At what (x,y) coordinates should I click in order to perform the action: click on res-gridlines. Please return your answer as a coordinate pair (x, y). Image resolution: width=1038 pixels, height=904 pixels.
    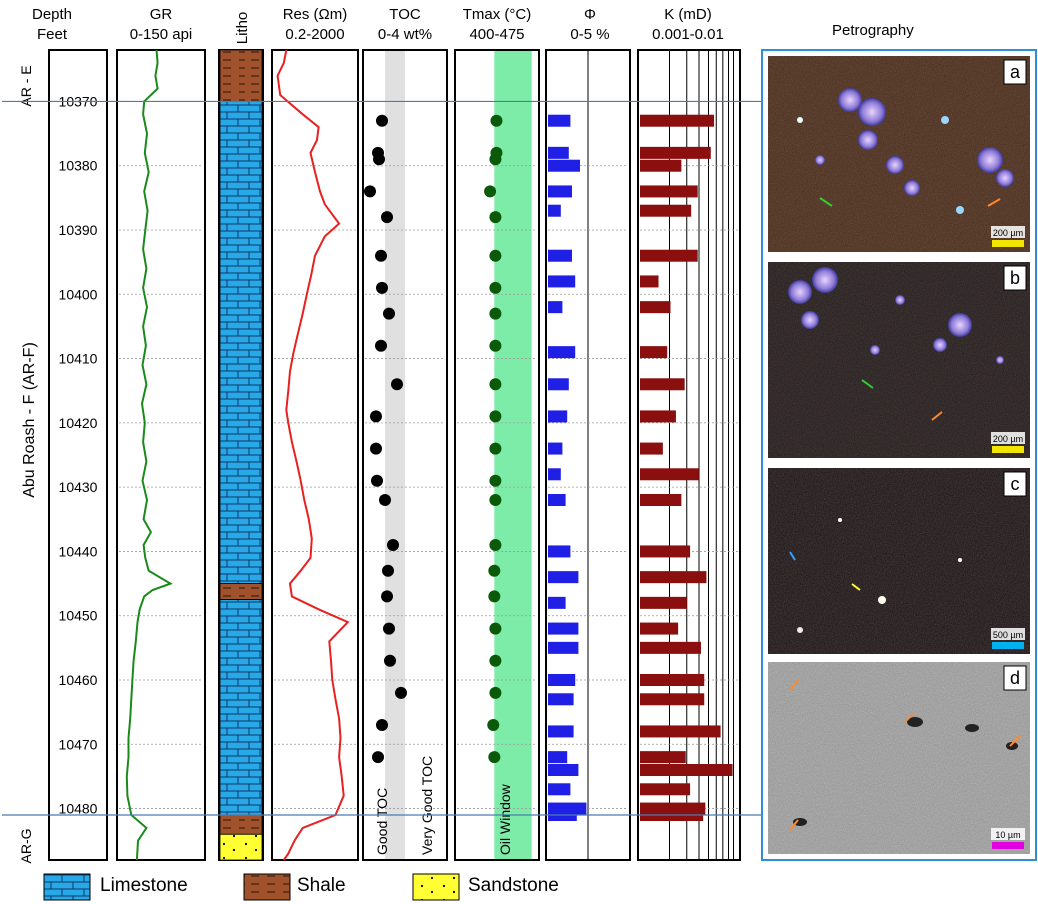
    Looking at the image, I should click on (315, 455).